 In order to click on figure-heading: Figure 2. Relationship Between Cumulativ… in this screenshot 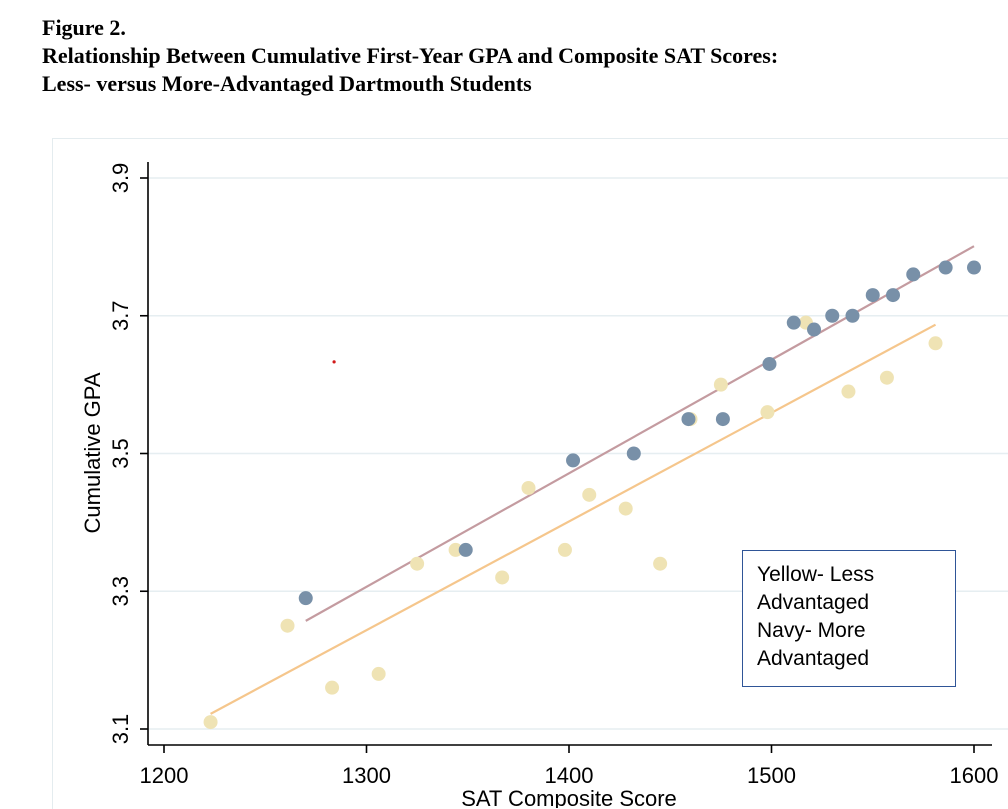, I will do `click(410, 56)`.